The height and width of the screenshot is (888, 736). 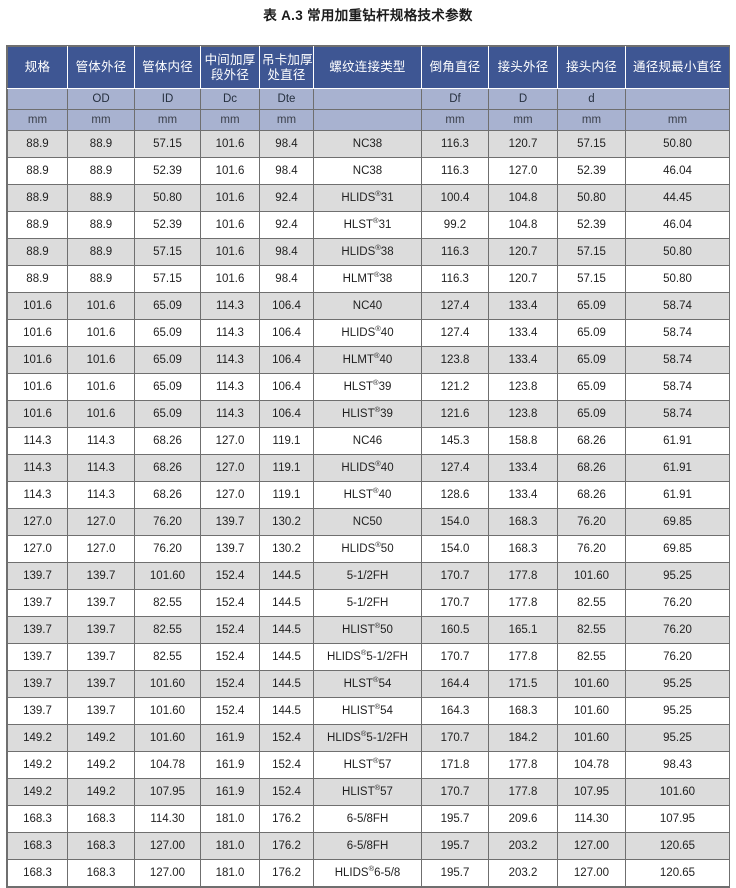 I want to click on cell-c8: 68.26, so click(x=591, y=468).